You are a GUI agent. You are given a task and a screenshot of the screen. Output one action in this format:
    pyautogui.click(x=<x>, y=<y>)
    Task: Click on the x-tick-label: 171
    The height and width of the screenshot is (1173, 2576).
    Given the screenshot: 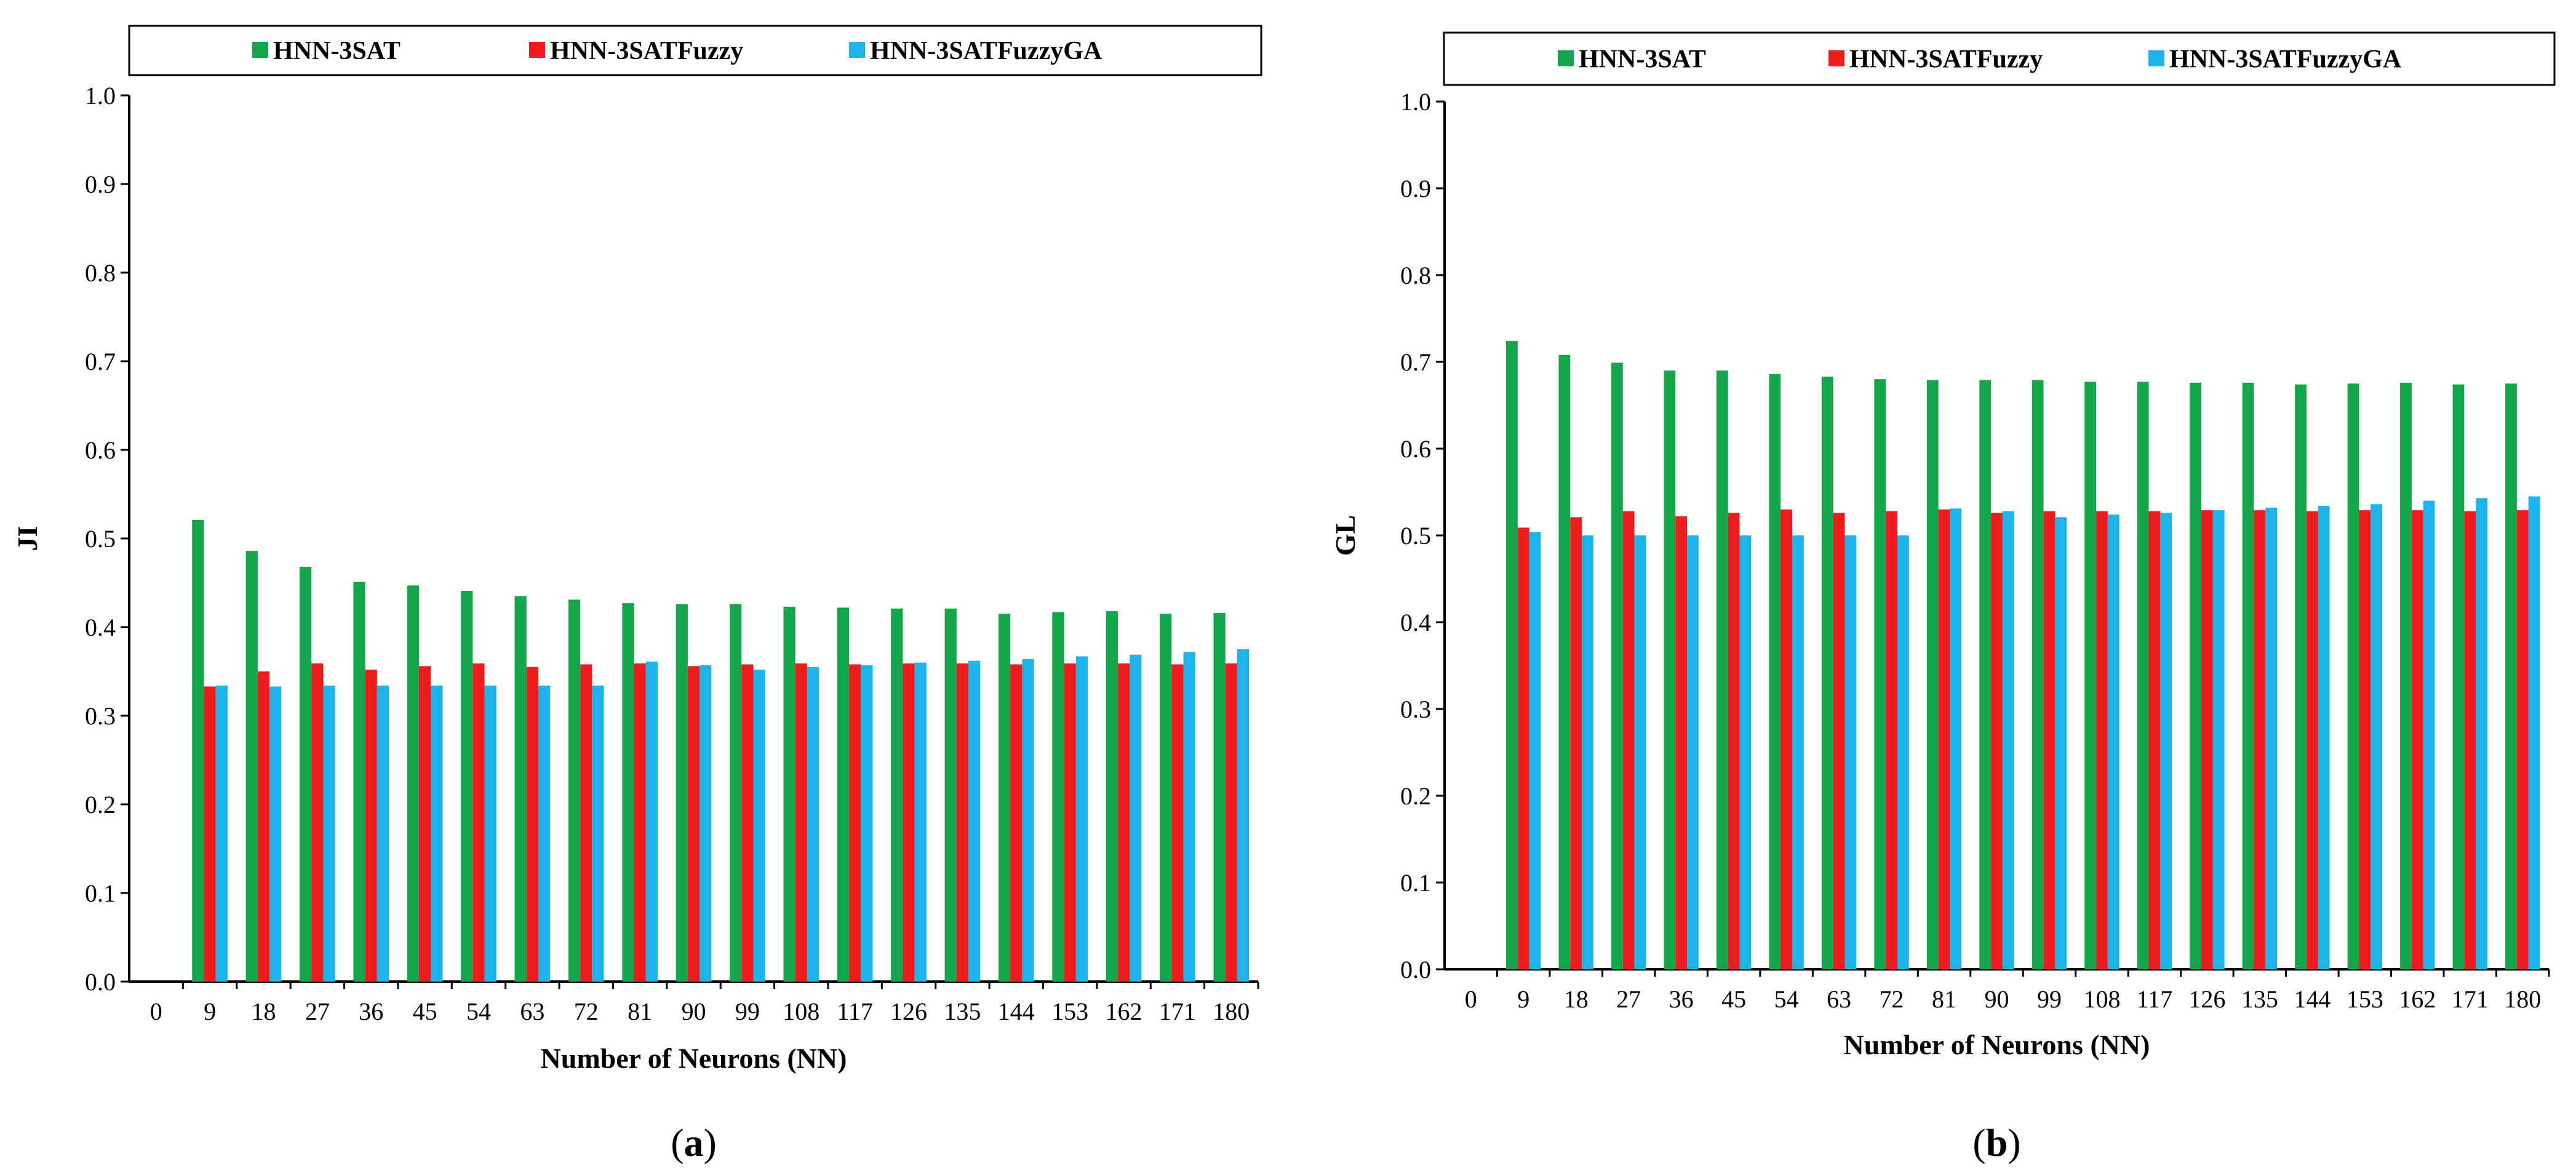 What is the action you would take?
    pyautogui.click(x=2470, y=999)
    